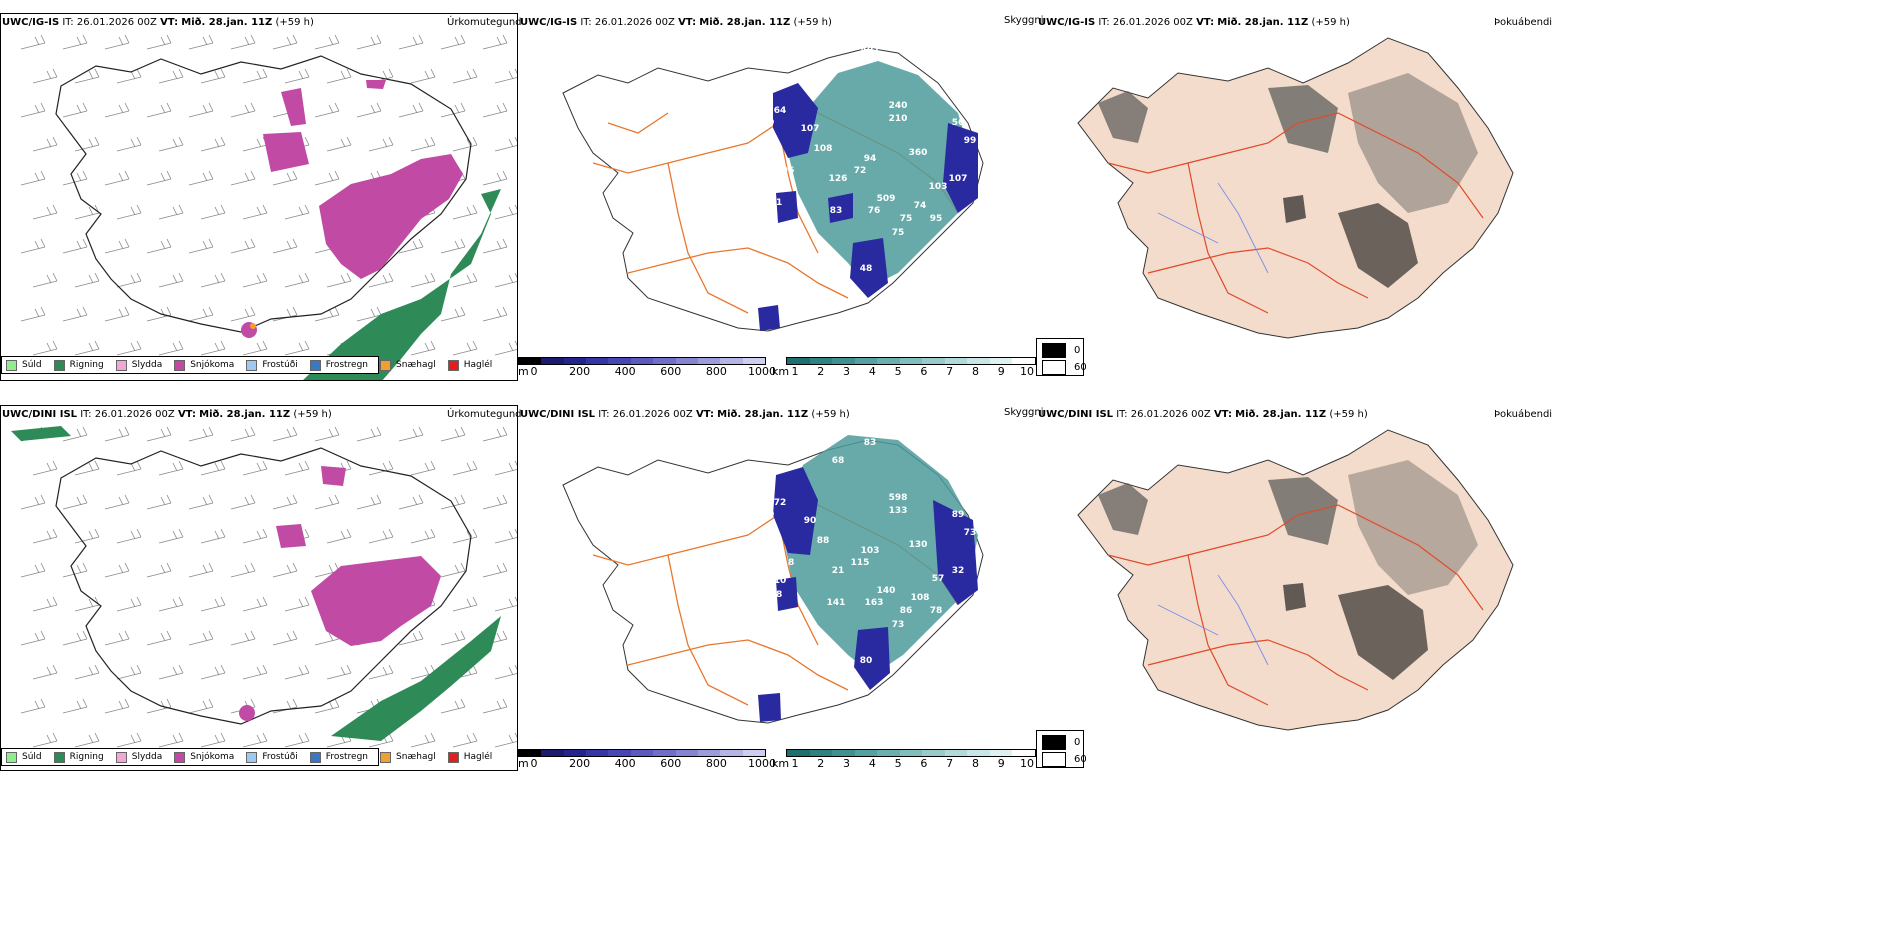  What do you see at coordinates (918, 545) in the screenshot?
I see `visibility-value-label: 130` at bounding box center [918, 545].